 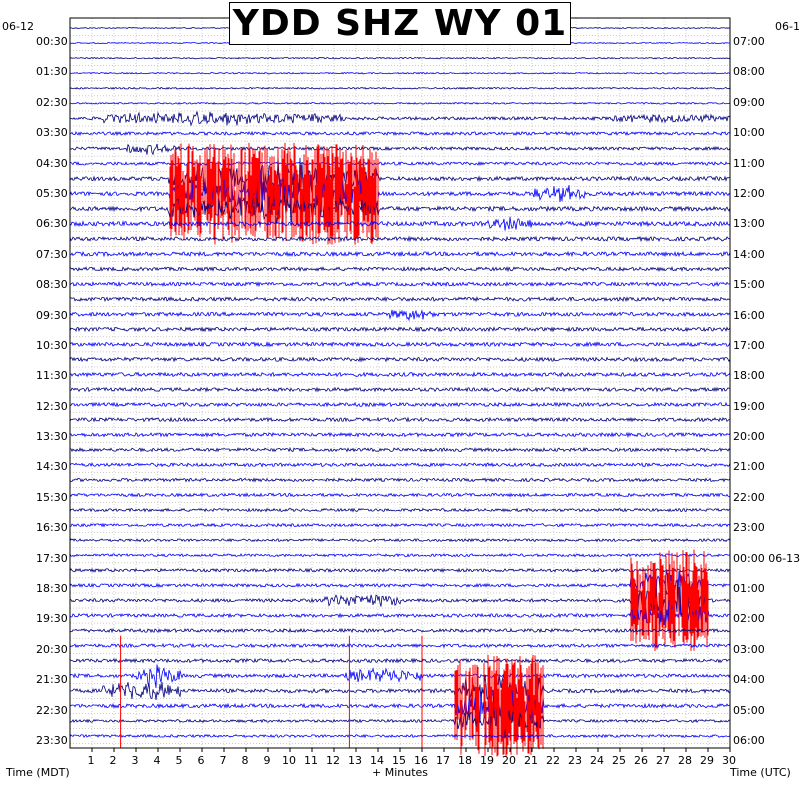 I want to click on x-tick-label: 19, so click(x=487, y=760).